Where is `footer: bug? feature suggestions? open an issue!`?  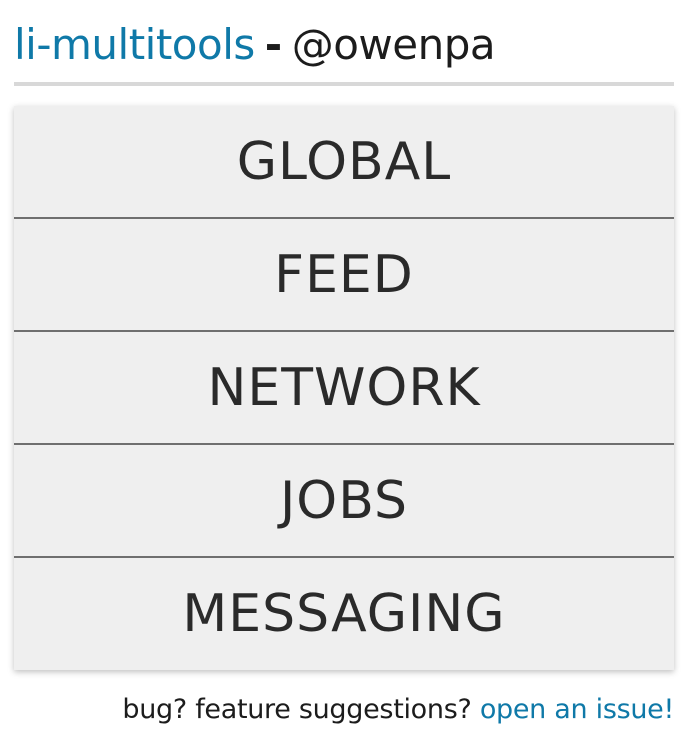 footer: bug? feature suggestions? open an issue! is located at coordinates (398, 710).